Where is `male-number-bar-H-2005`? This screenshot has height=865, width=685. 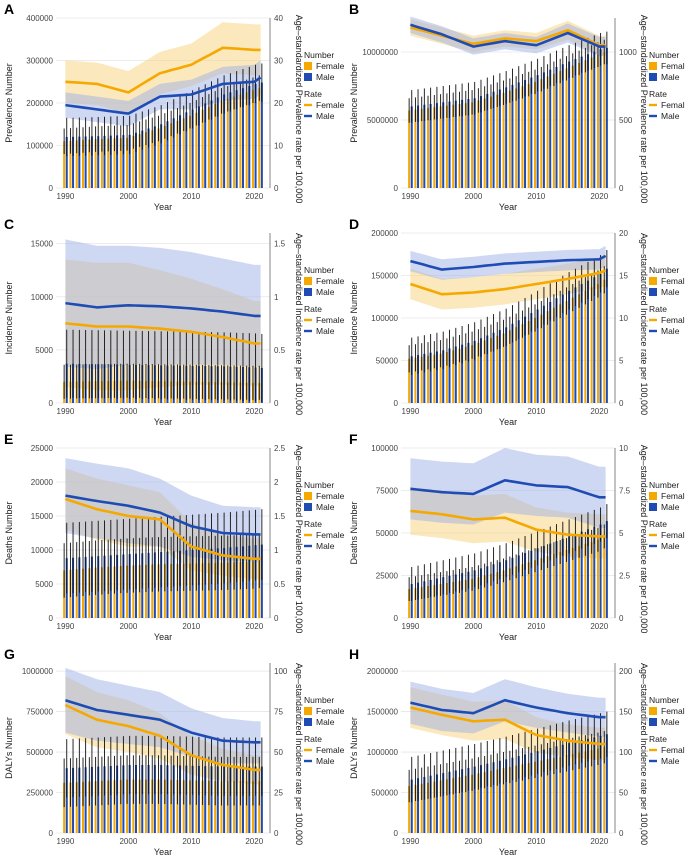
male-number-bar-H-2005 is located at coordinates (506, 796).